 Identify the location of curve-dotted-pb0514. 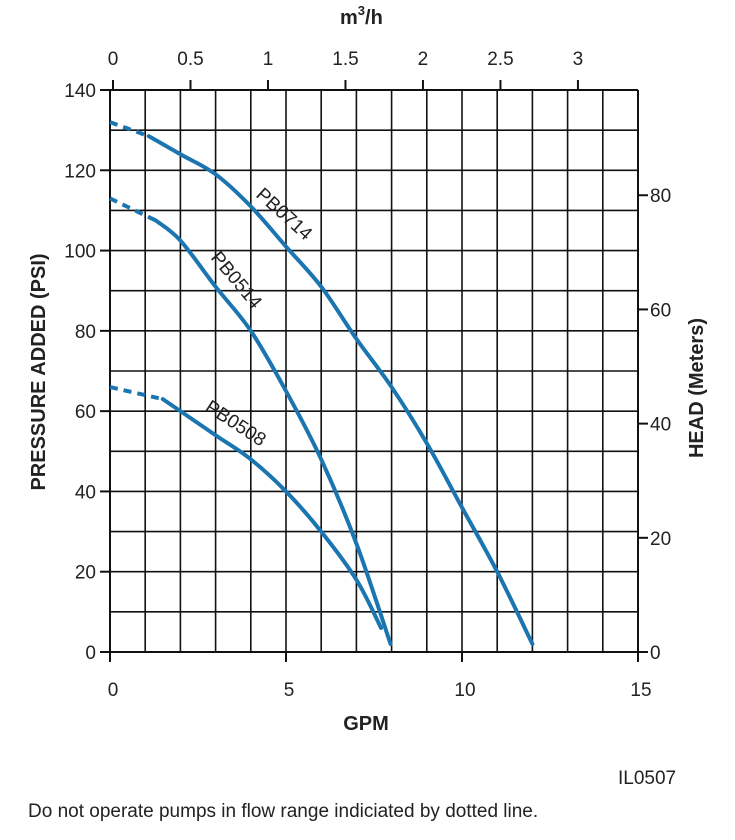
(133, 209).